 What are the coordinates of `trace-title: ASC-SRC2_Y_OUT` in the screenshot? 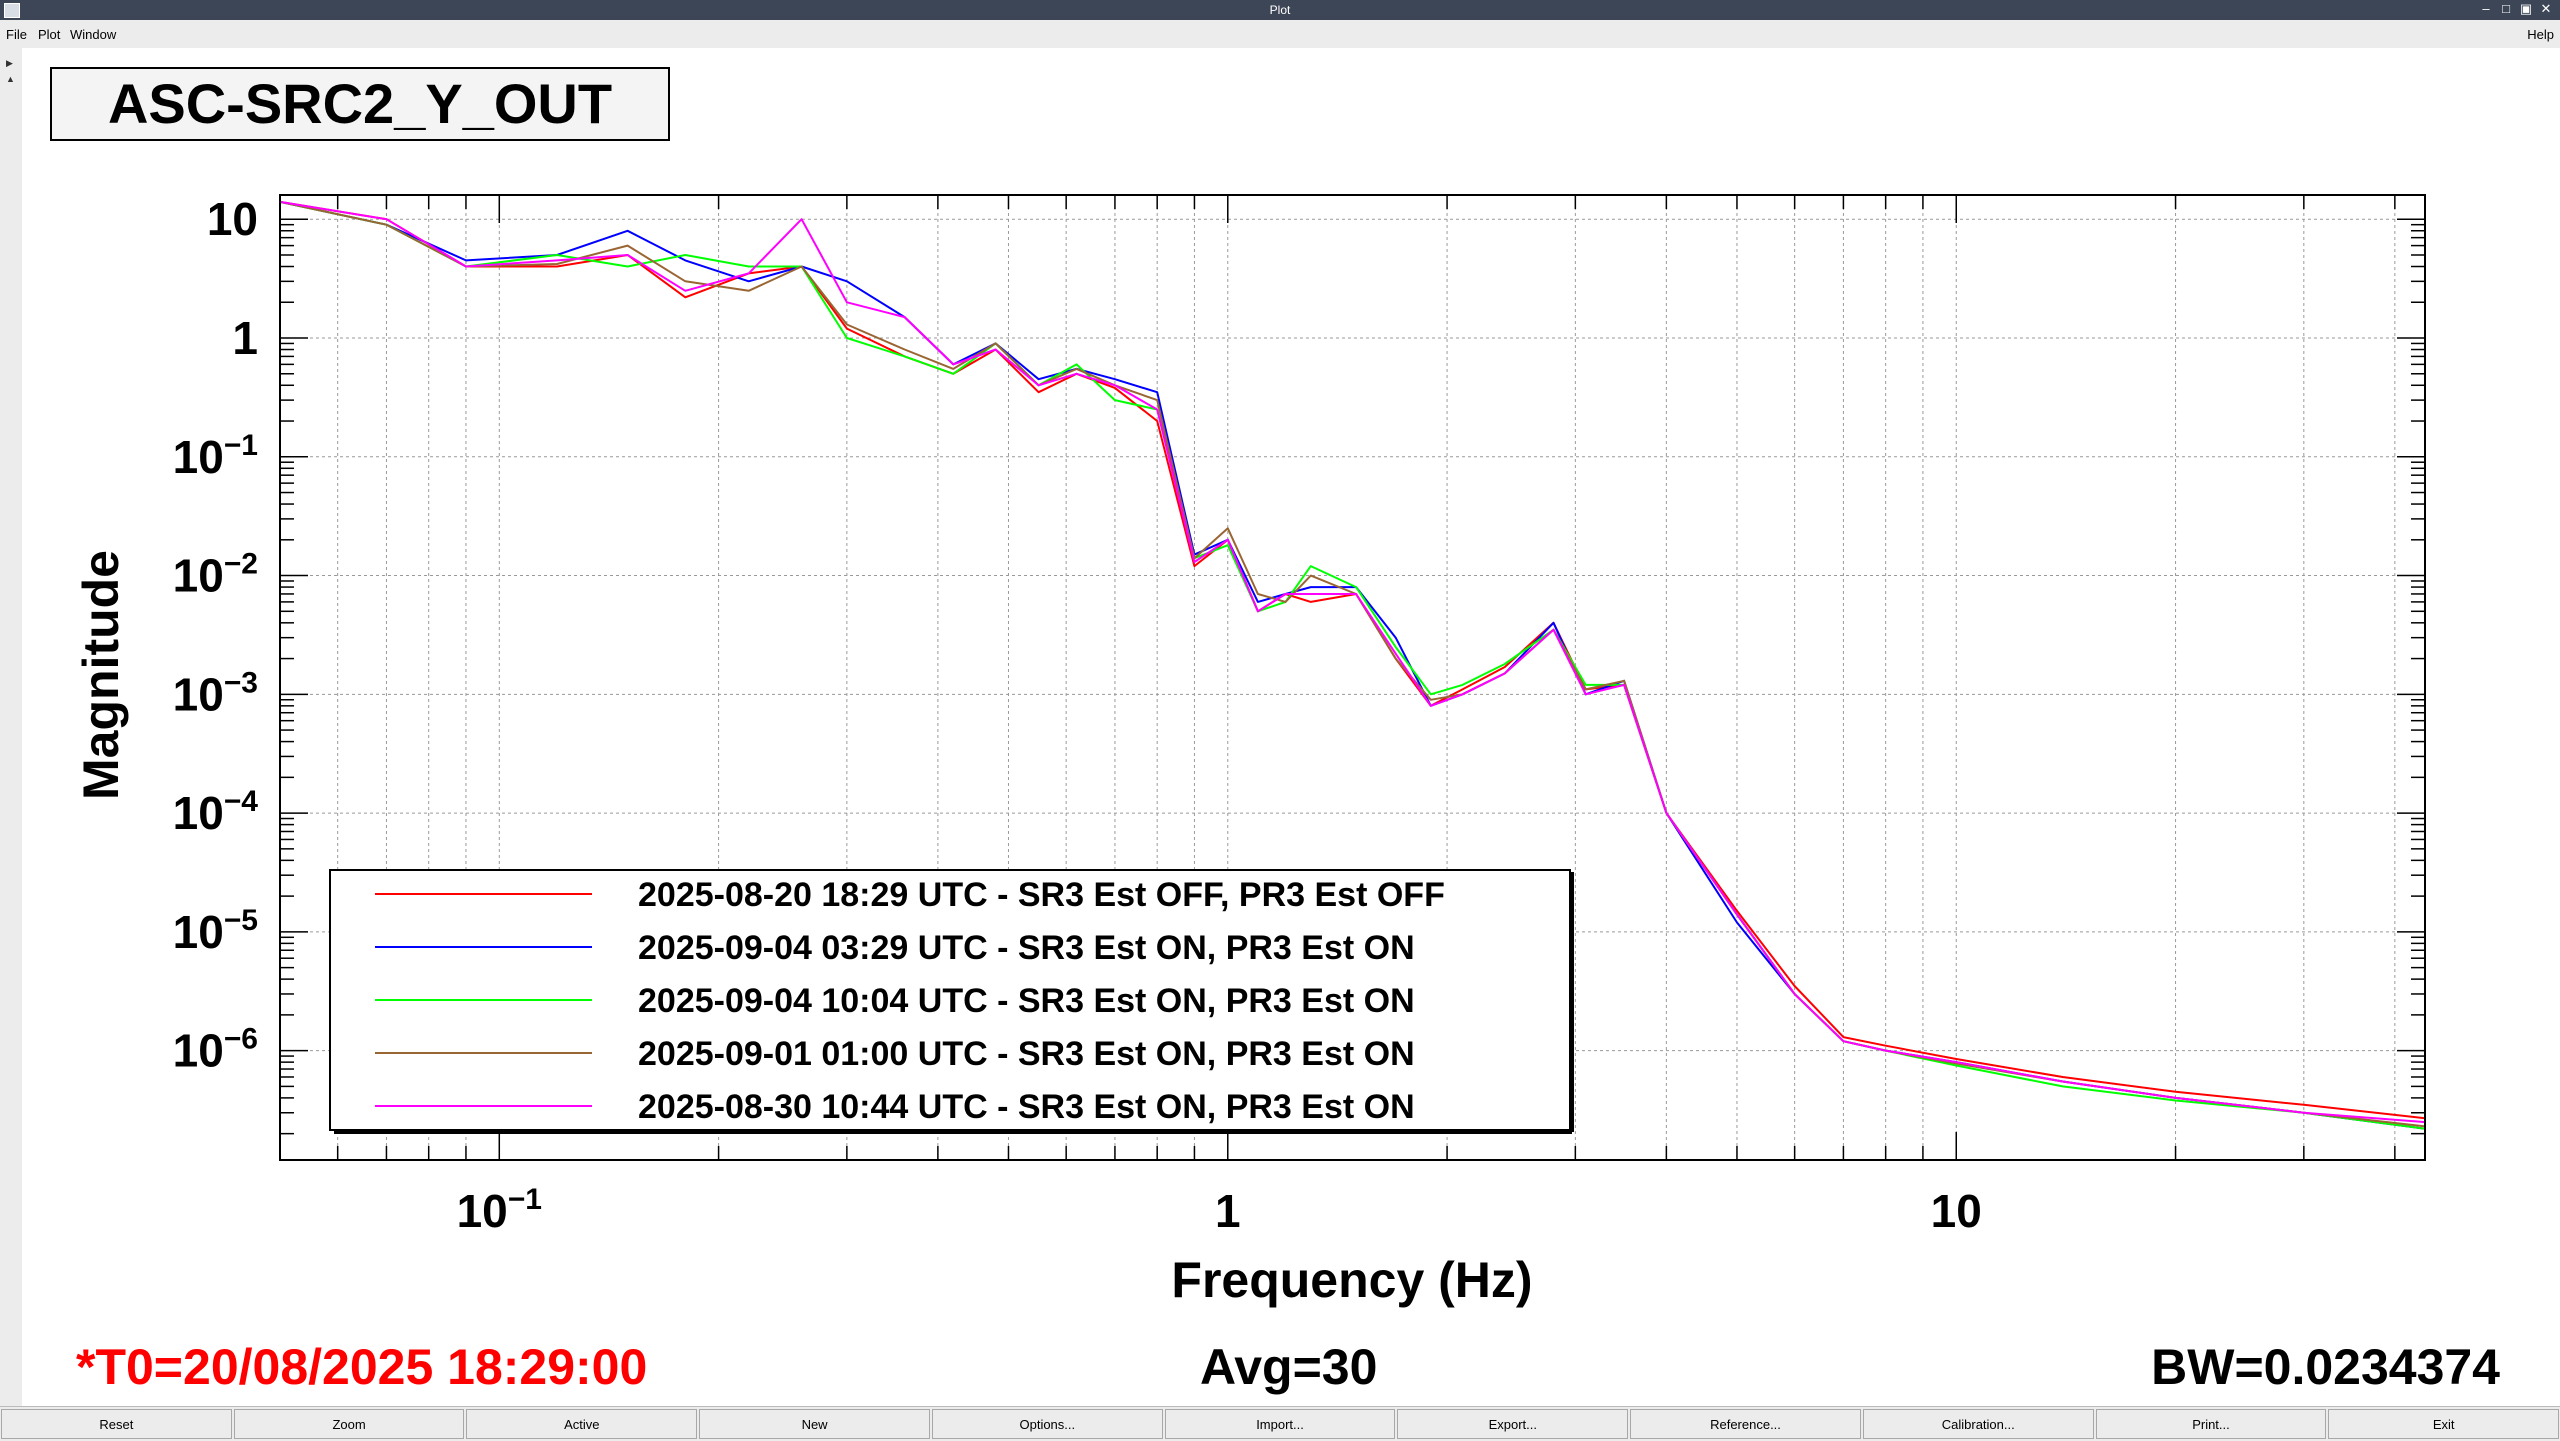 It's located at (360, 104).